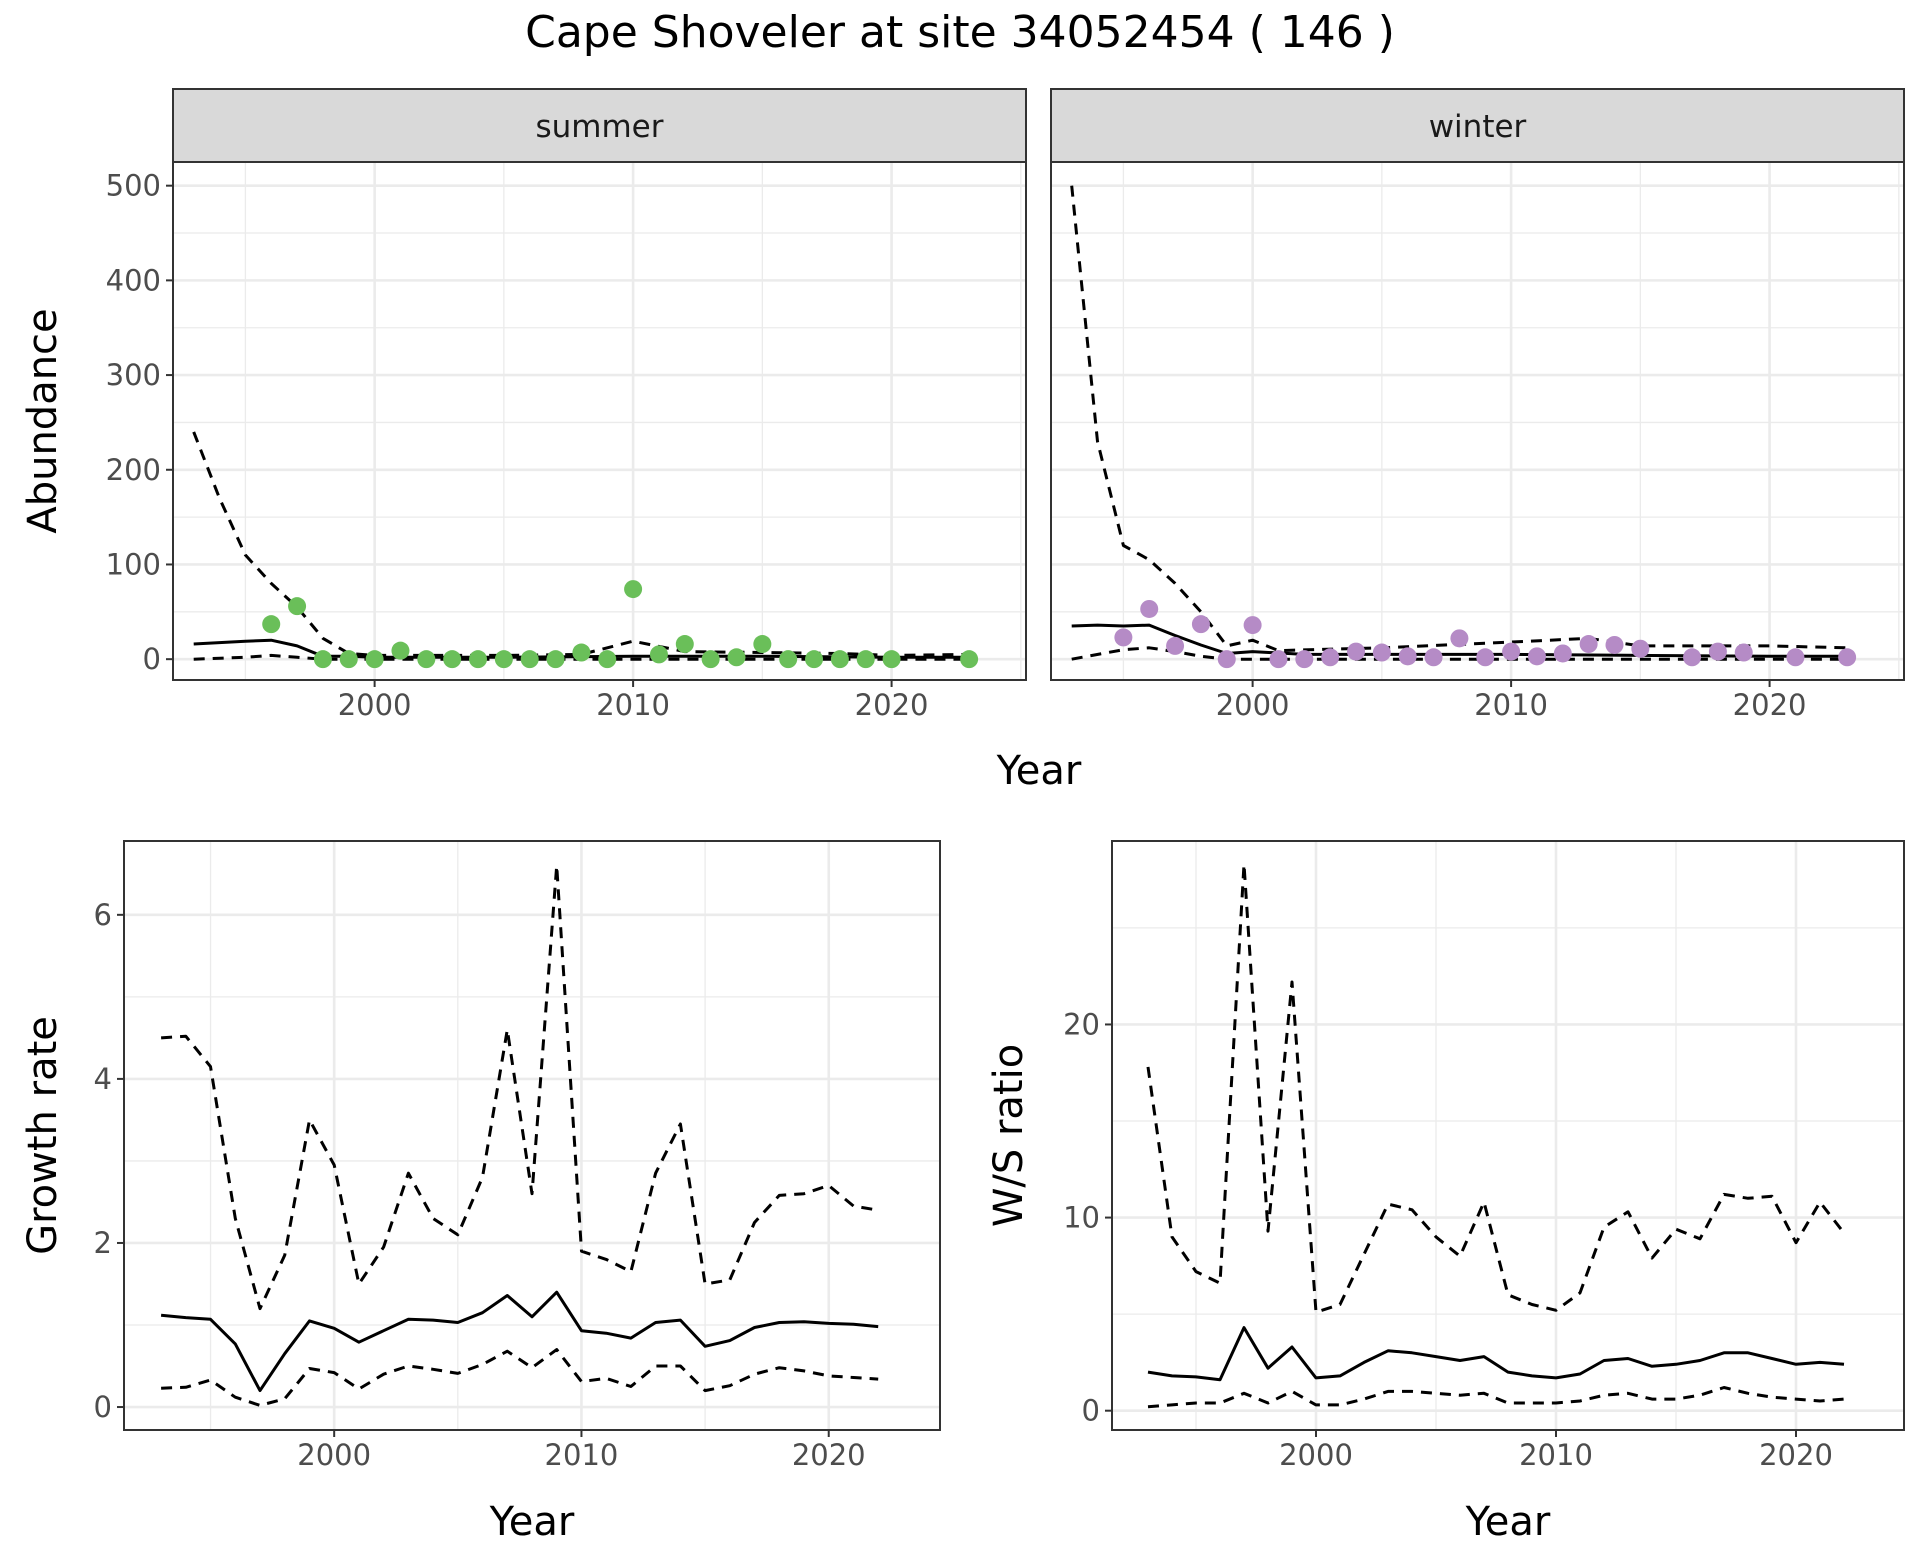 The image size is (1920, 1560). I want to click on y-tick-label: 6, so click(103, 915).